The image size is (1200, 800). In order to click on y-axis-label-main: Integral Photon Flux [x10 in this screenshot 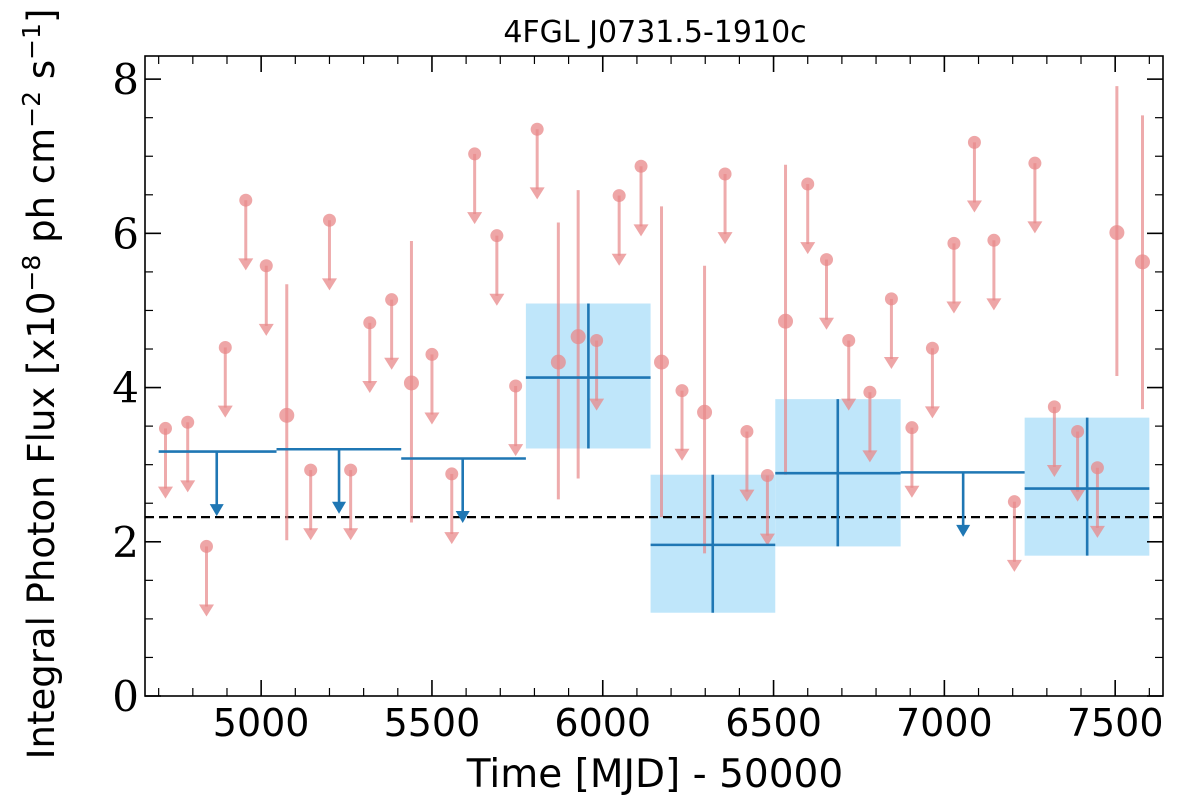, I will do `click(41, 526)`.